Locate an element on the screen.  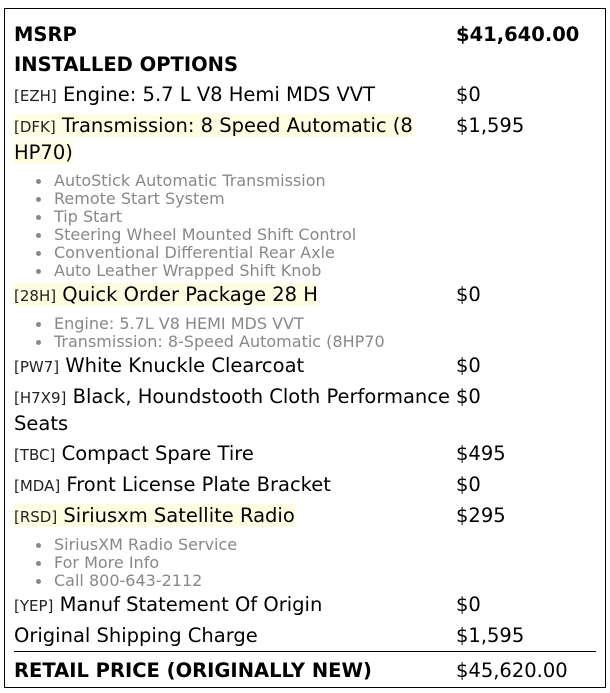
option-code: [TBC] is located at coordinates (35, 455).